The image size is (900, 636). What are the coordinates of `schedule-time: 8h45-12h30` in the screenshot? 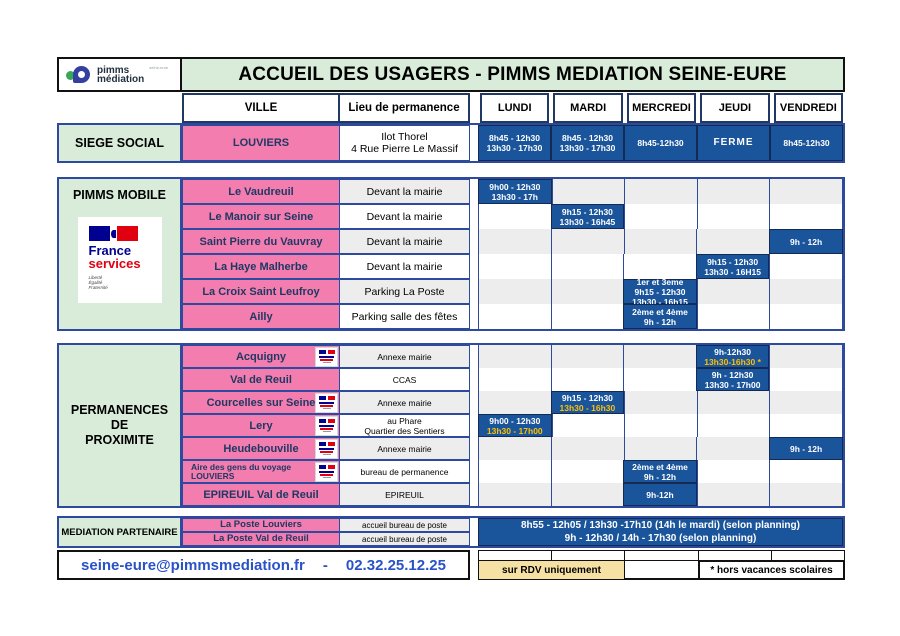 It's located at (660, 143).